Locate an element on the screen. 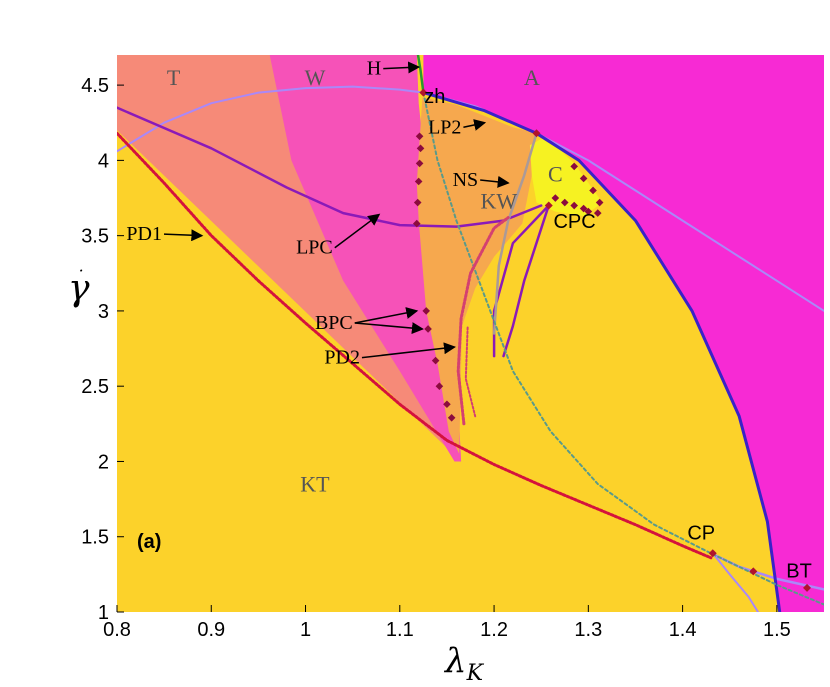 This screenshot has height=687, width=830. region-w is located at coordinates (365, 258).